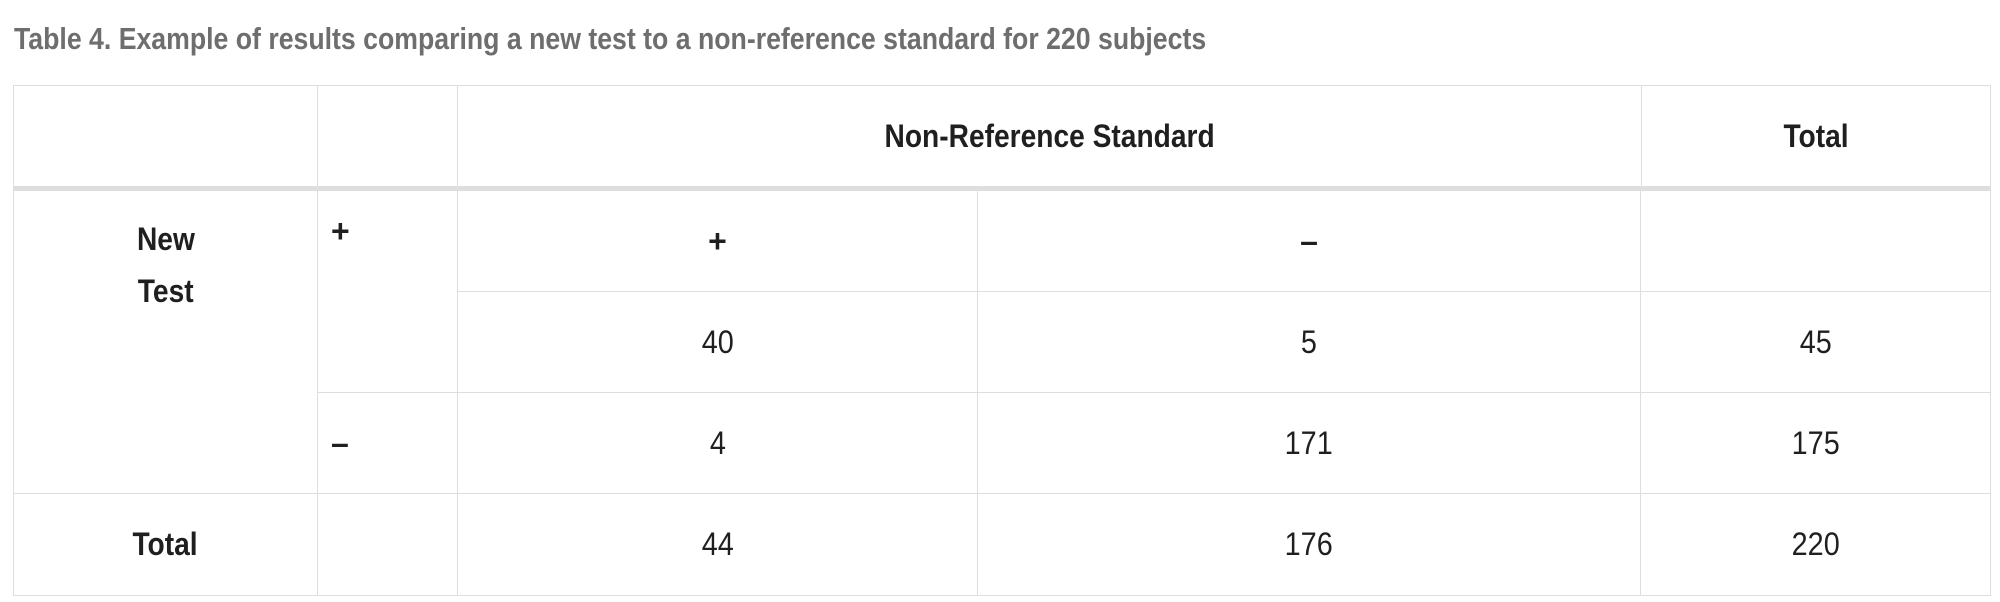  Describe the element at coordinates (717, 240) in the screenshot. I see `column-sign-positive: +` at that location.